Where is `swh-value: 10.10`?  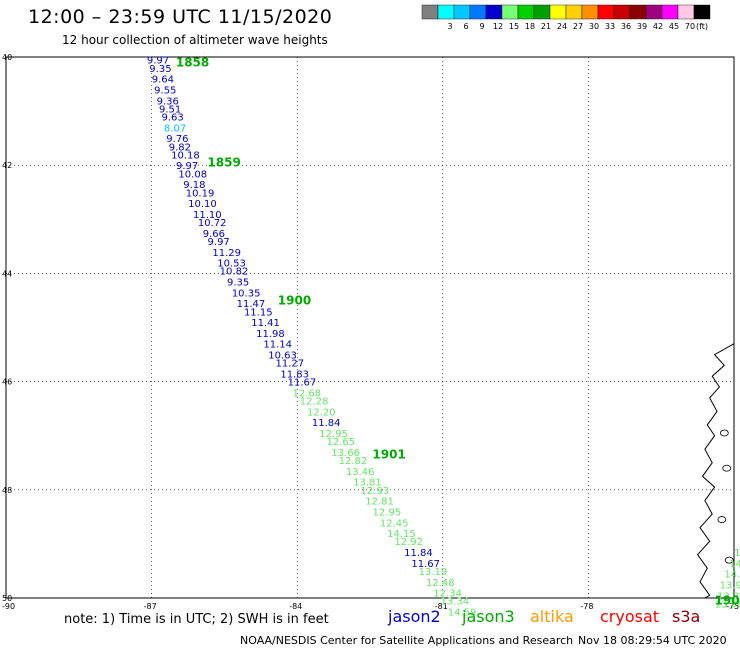 swh-value: 10.10 is located at coordinates (202, 204).